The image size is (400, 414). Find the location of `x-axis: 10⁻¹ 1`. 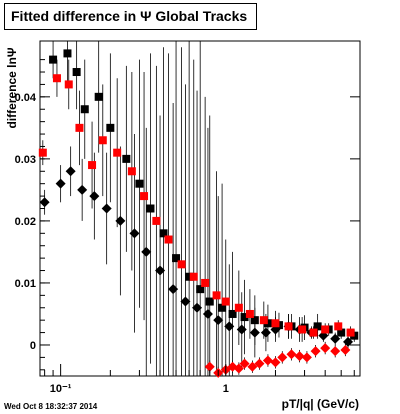

x-axis: 10⁻¹ 1 is located at coordinates (199, 379).